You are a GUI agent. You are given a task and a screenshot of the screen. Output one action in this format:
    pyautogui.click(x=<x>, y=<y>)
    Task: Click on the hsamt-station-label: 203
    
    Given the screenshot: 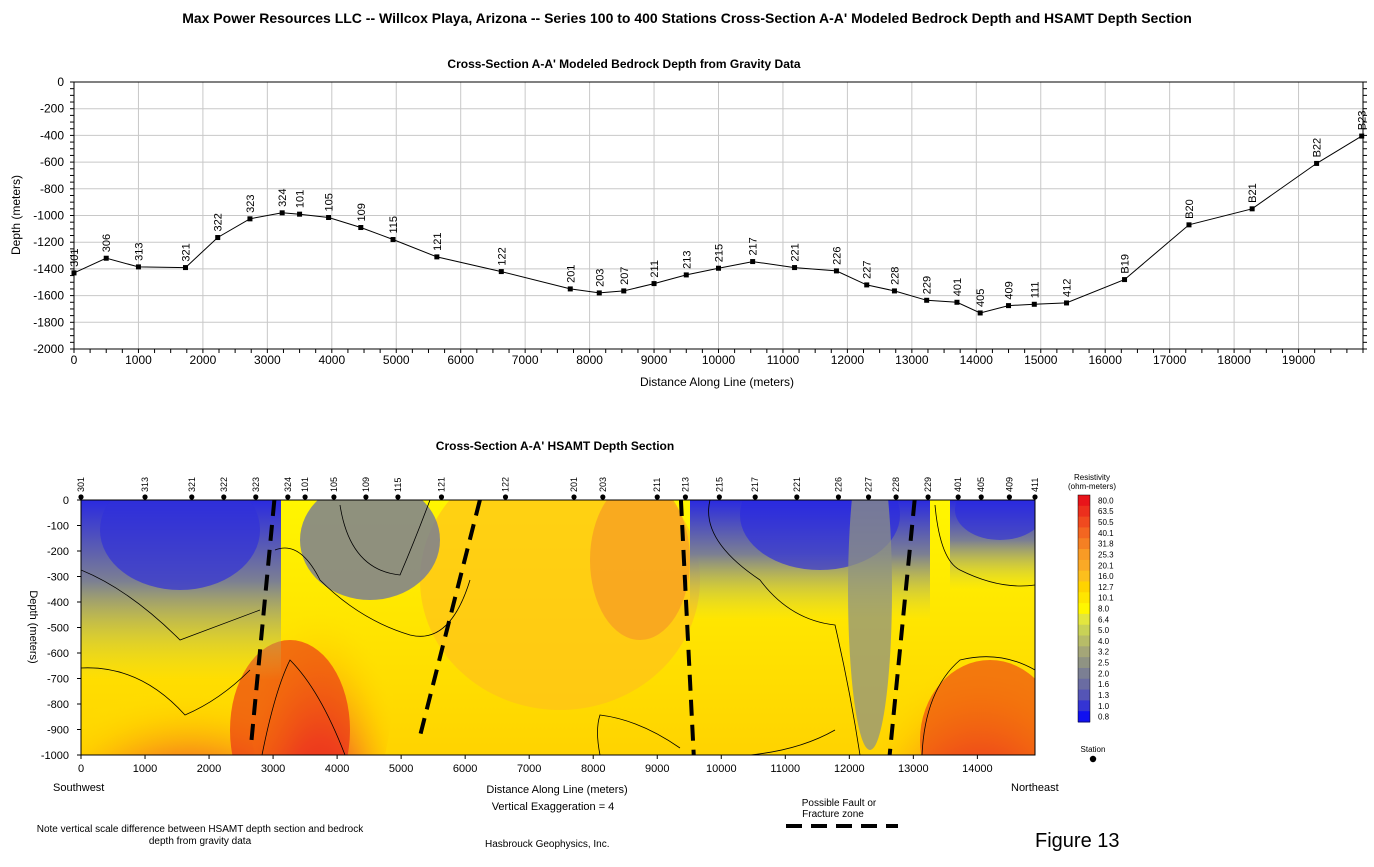 What is the action you would take?
    pyautogui.click(x=603, y=484)
    